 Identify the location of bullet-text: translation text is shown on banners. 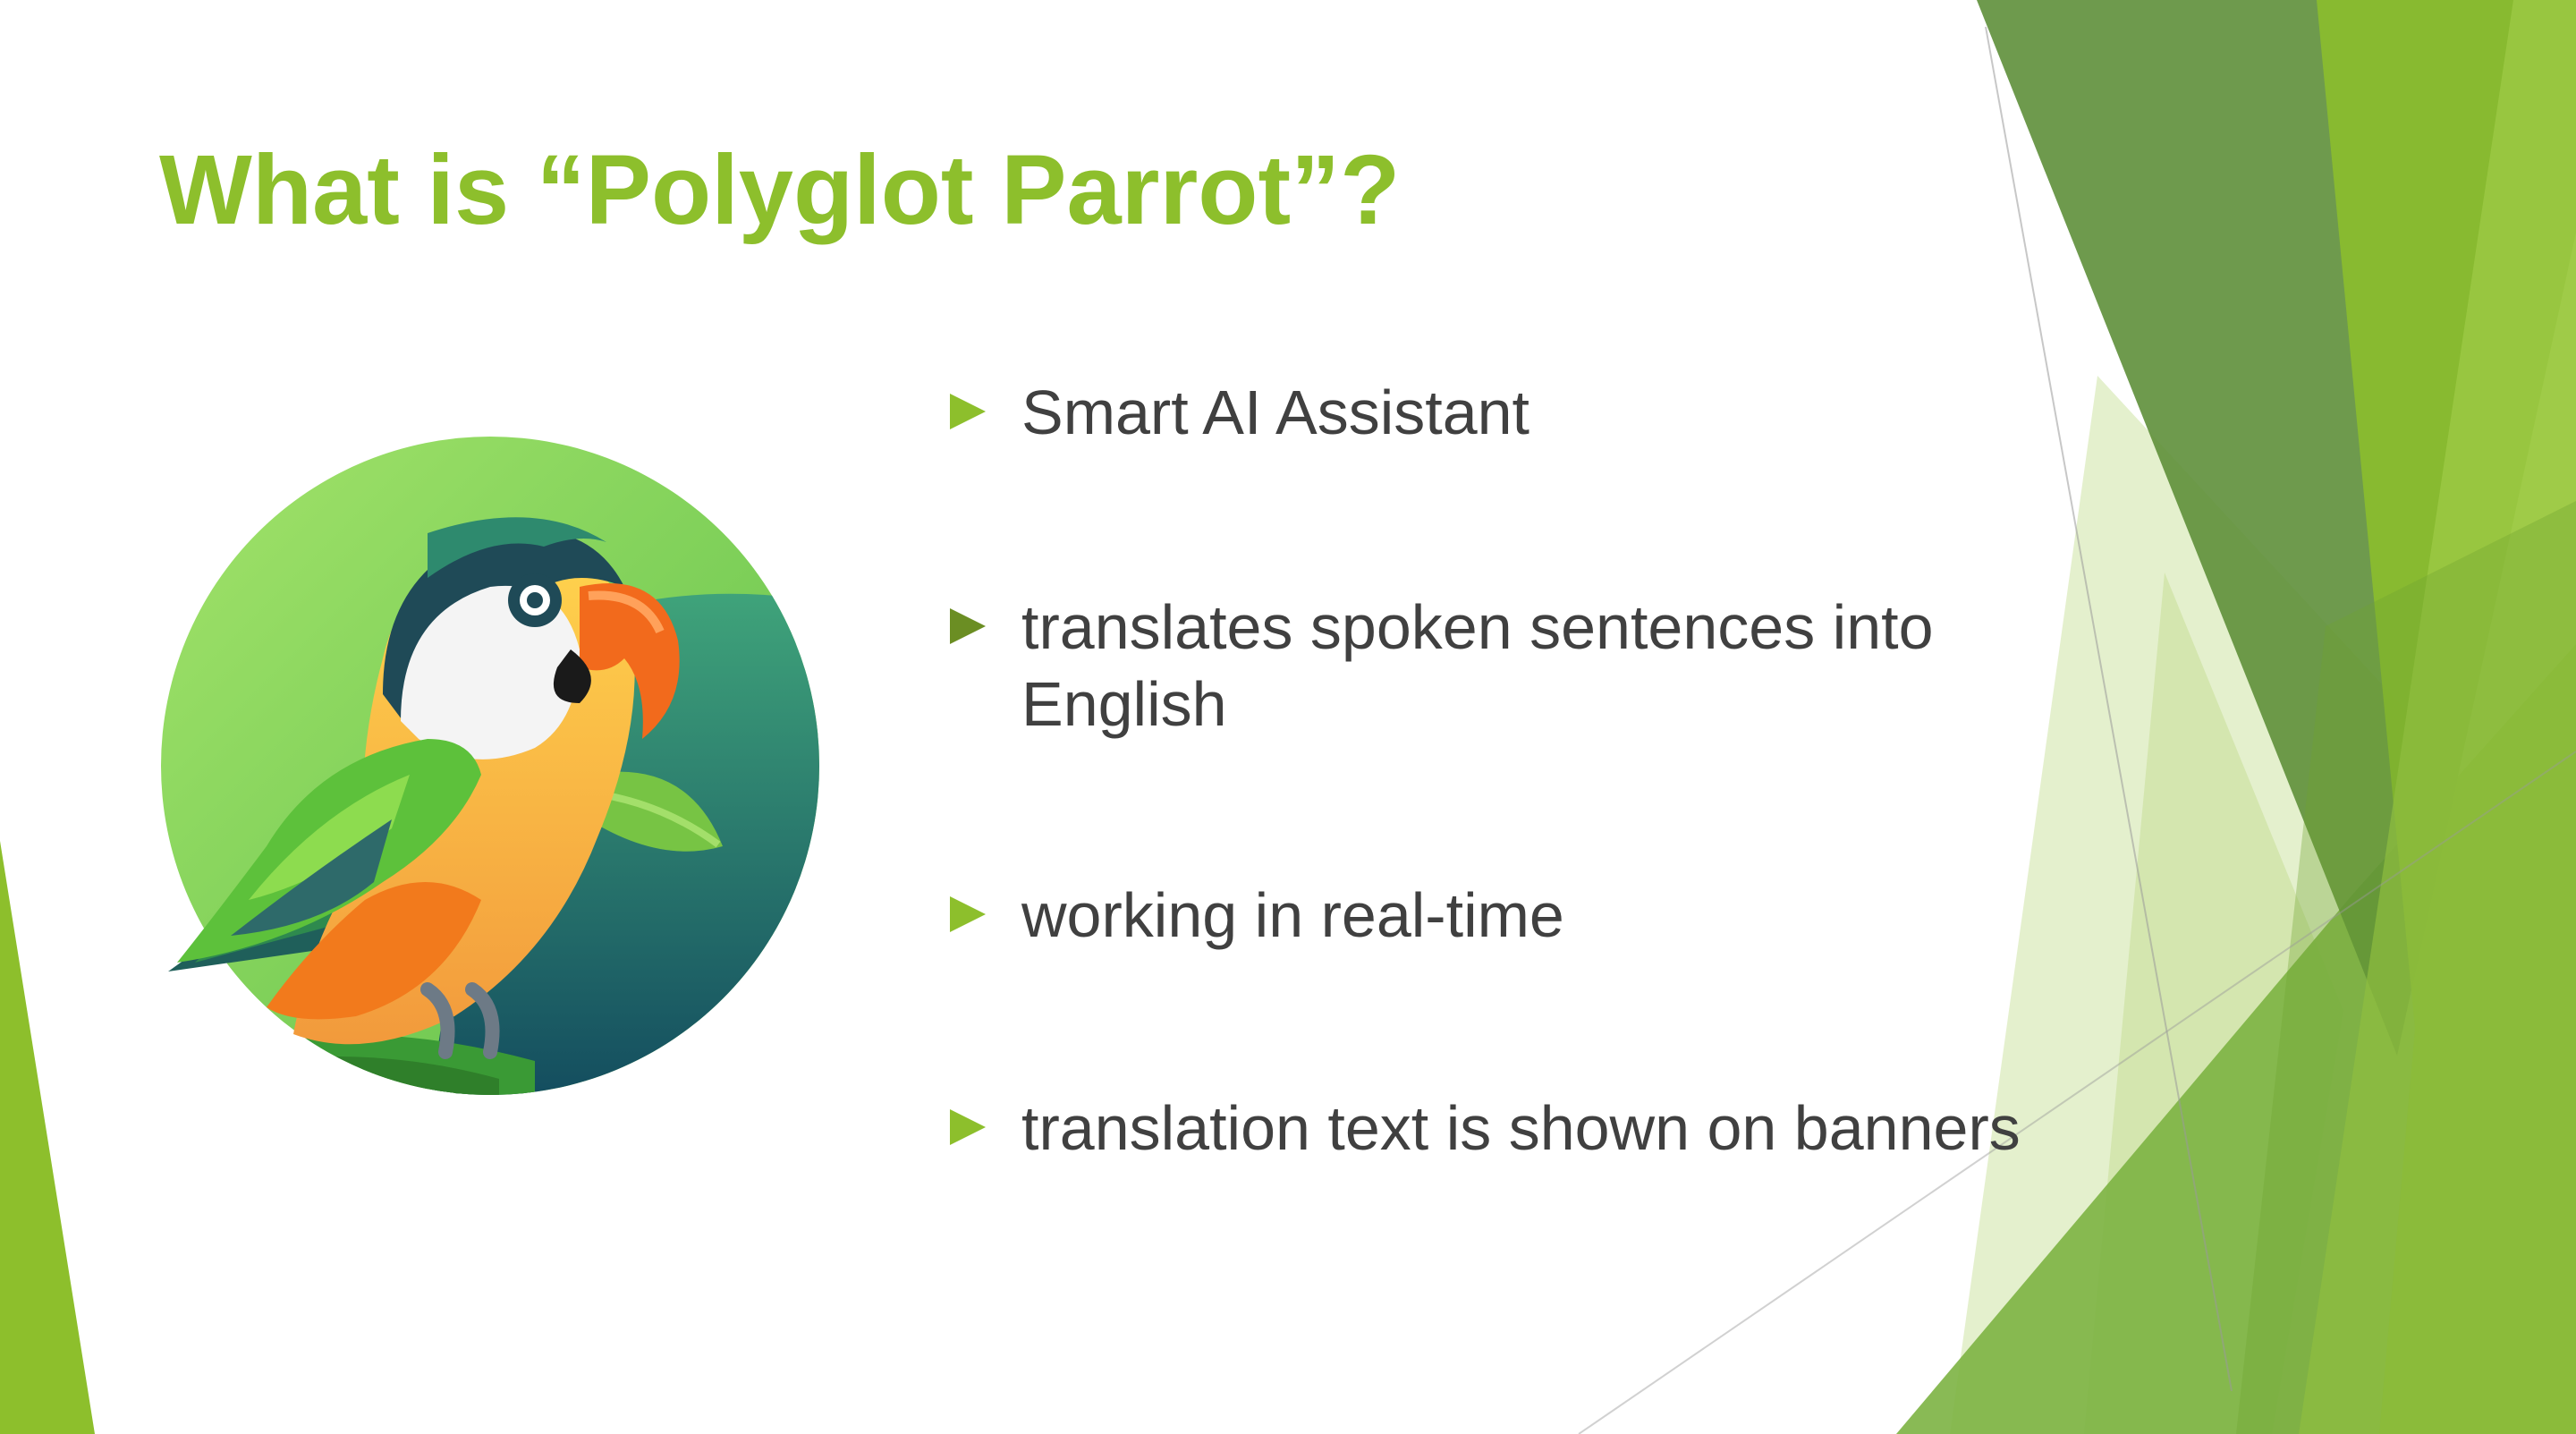
(1521, 1128).